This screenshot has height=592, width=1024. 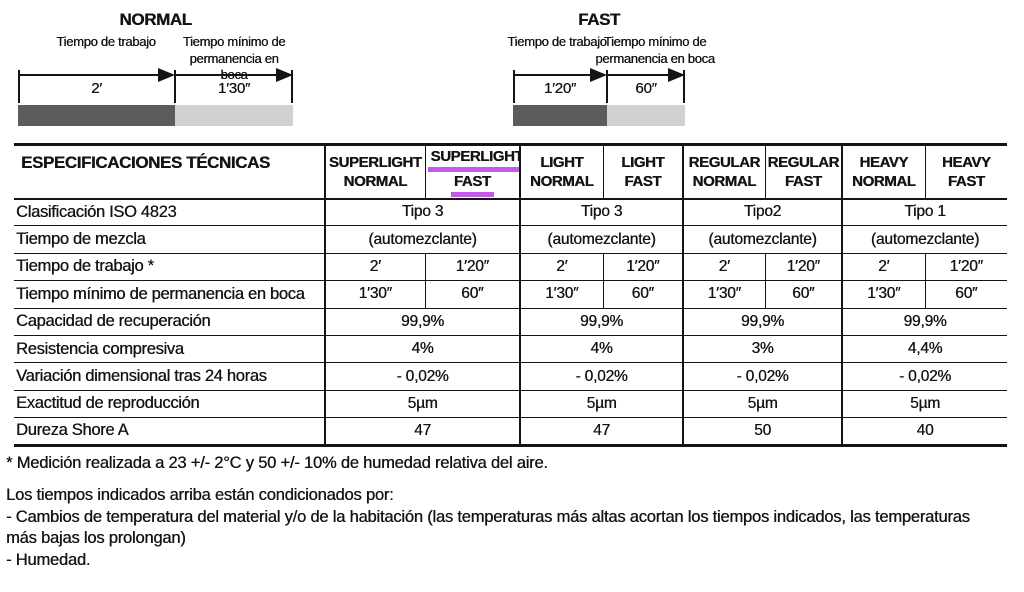 What do you see at coordinates (646, 88) in the screenshot?
I see `segment2-time: 60″` at bounding box center [646, 88].